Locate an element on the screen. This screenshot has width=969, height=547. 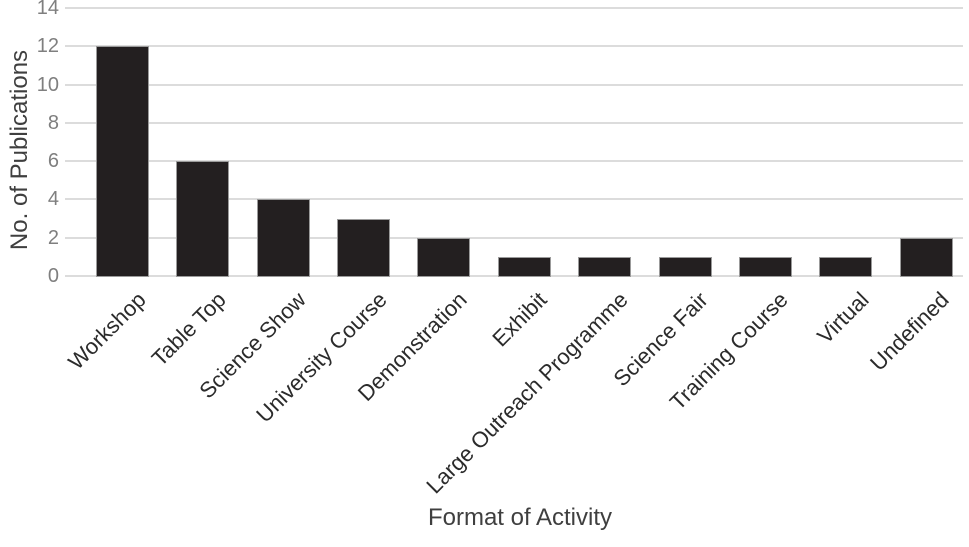
bar-virtual is located at coordinates (846, 266).